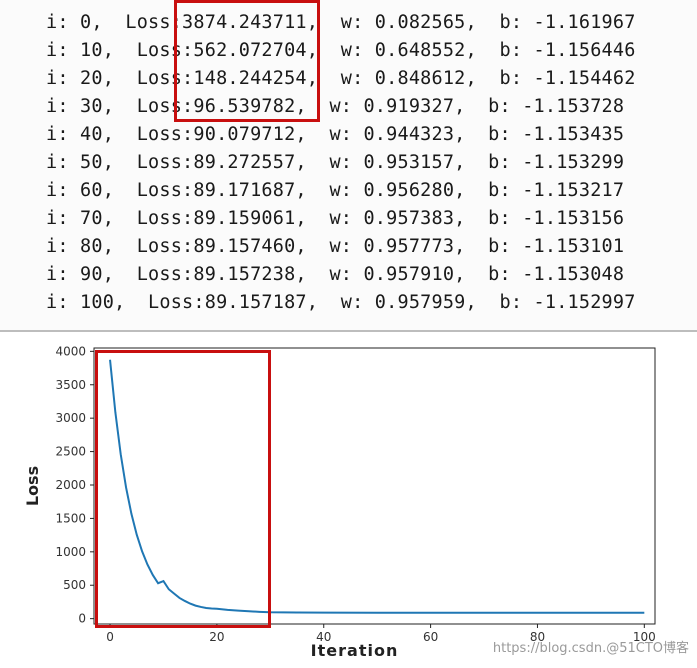 Image resolution: width=697 pixels, height=668 pixels. Describe the element at coordinates (430, 637) in the screenshot. I see `x-tick-label: 60` at that location.